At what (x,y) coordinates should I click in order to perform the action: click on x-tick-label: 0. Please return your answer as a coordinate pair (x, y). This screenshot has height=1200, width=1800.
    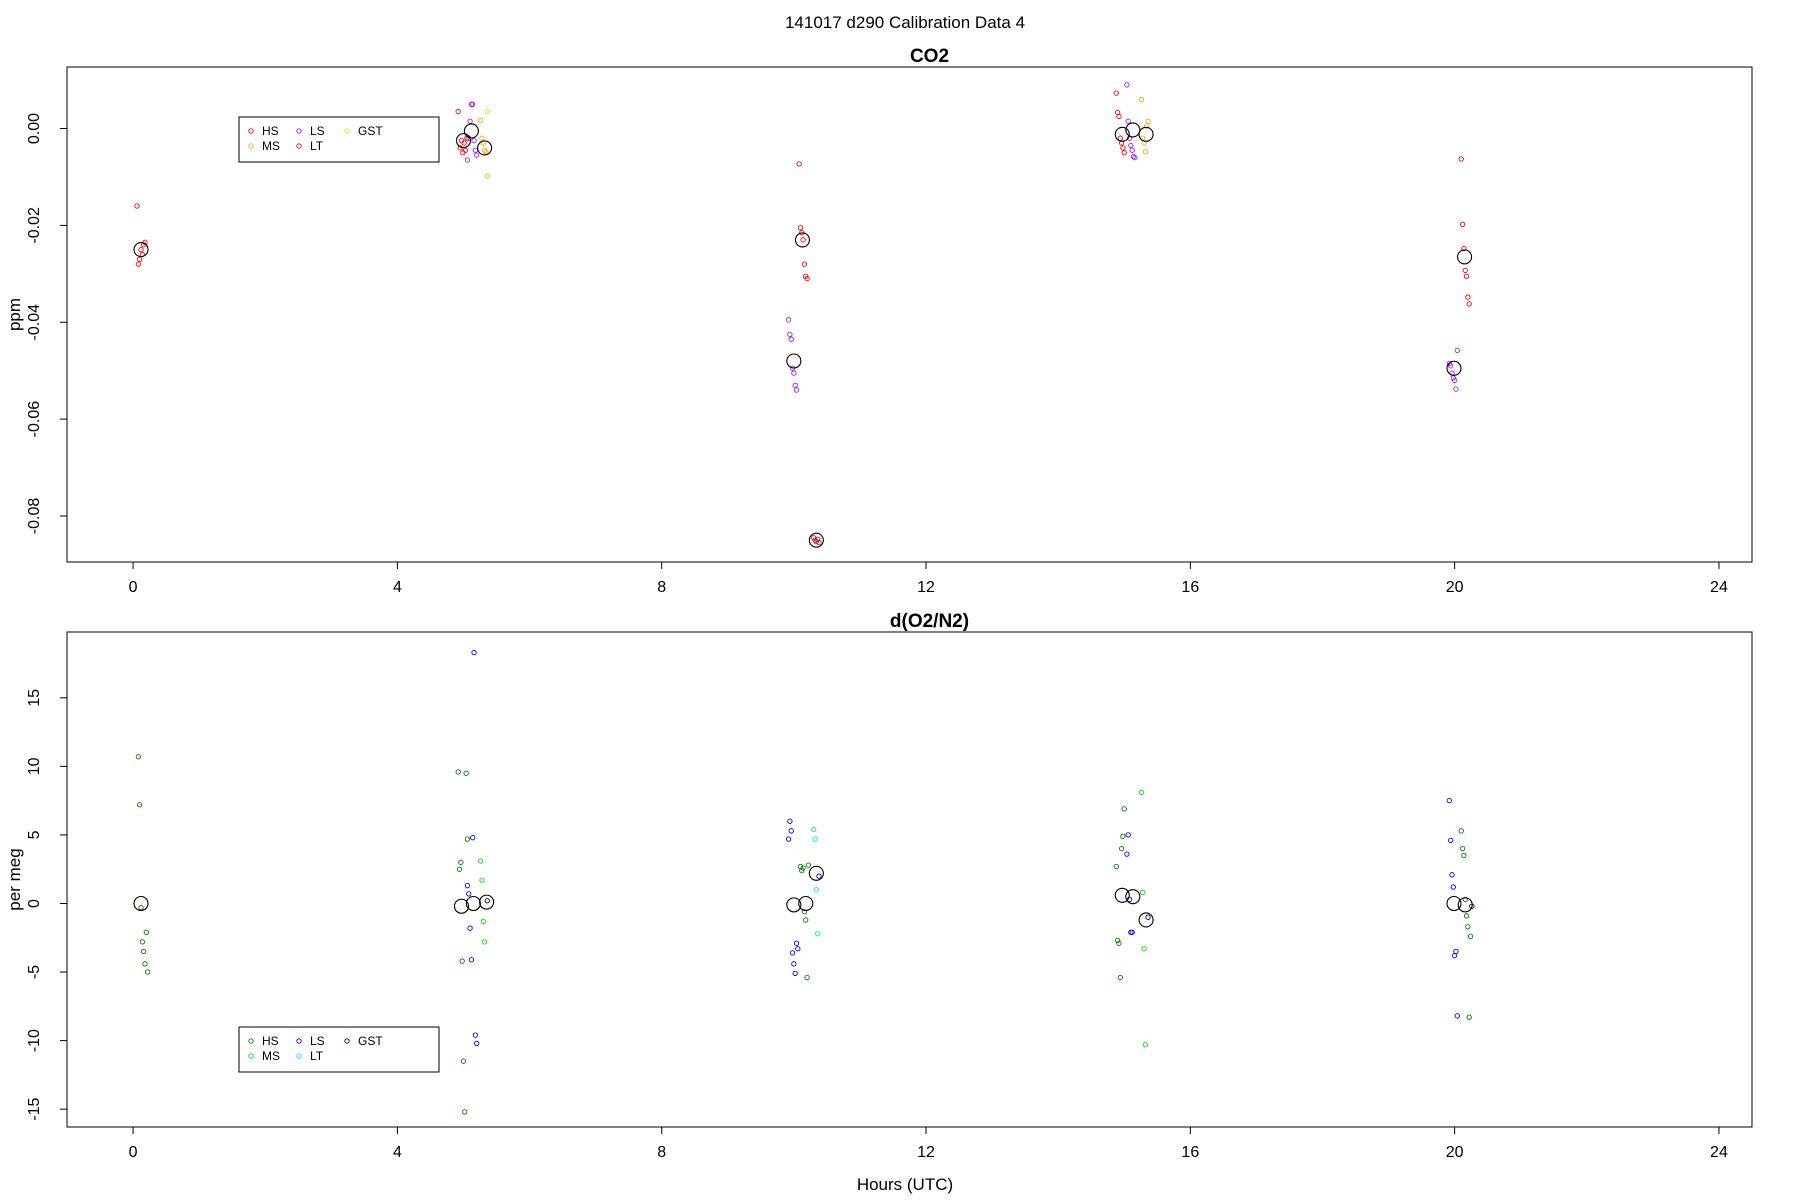
    Looking at the image, I should click on (133, 587).